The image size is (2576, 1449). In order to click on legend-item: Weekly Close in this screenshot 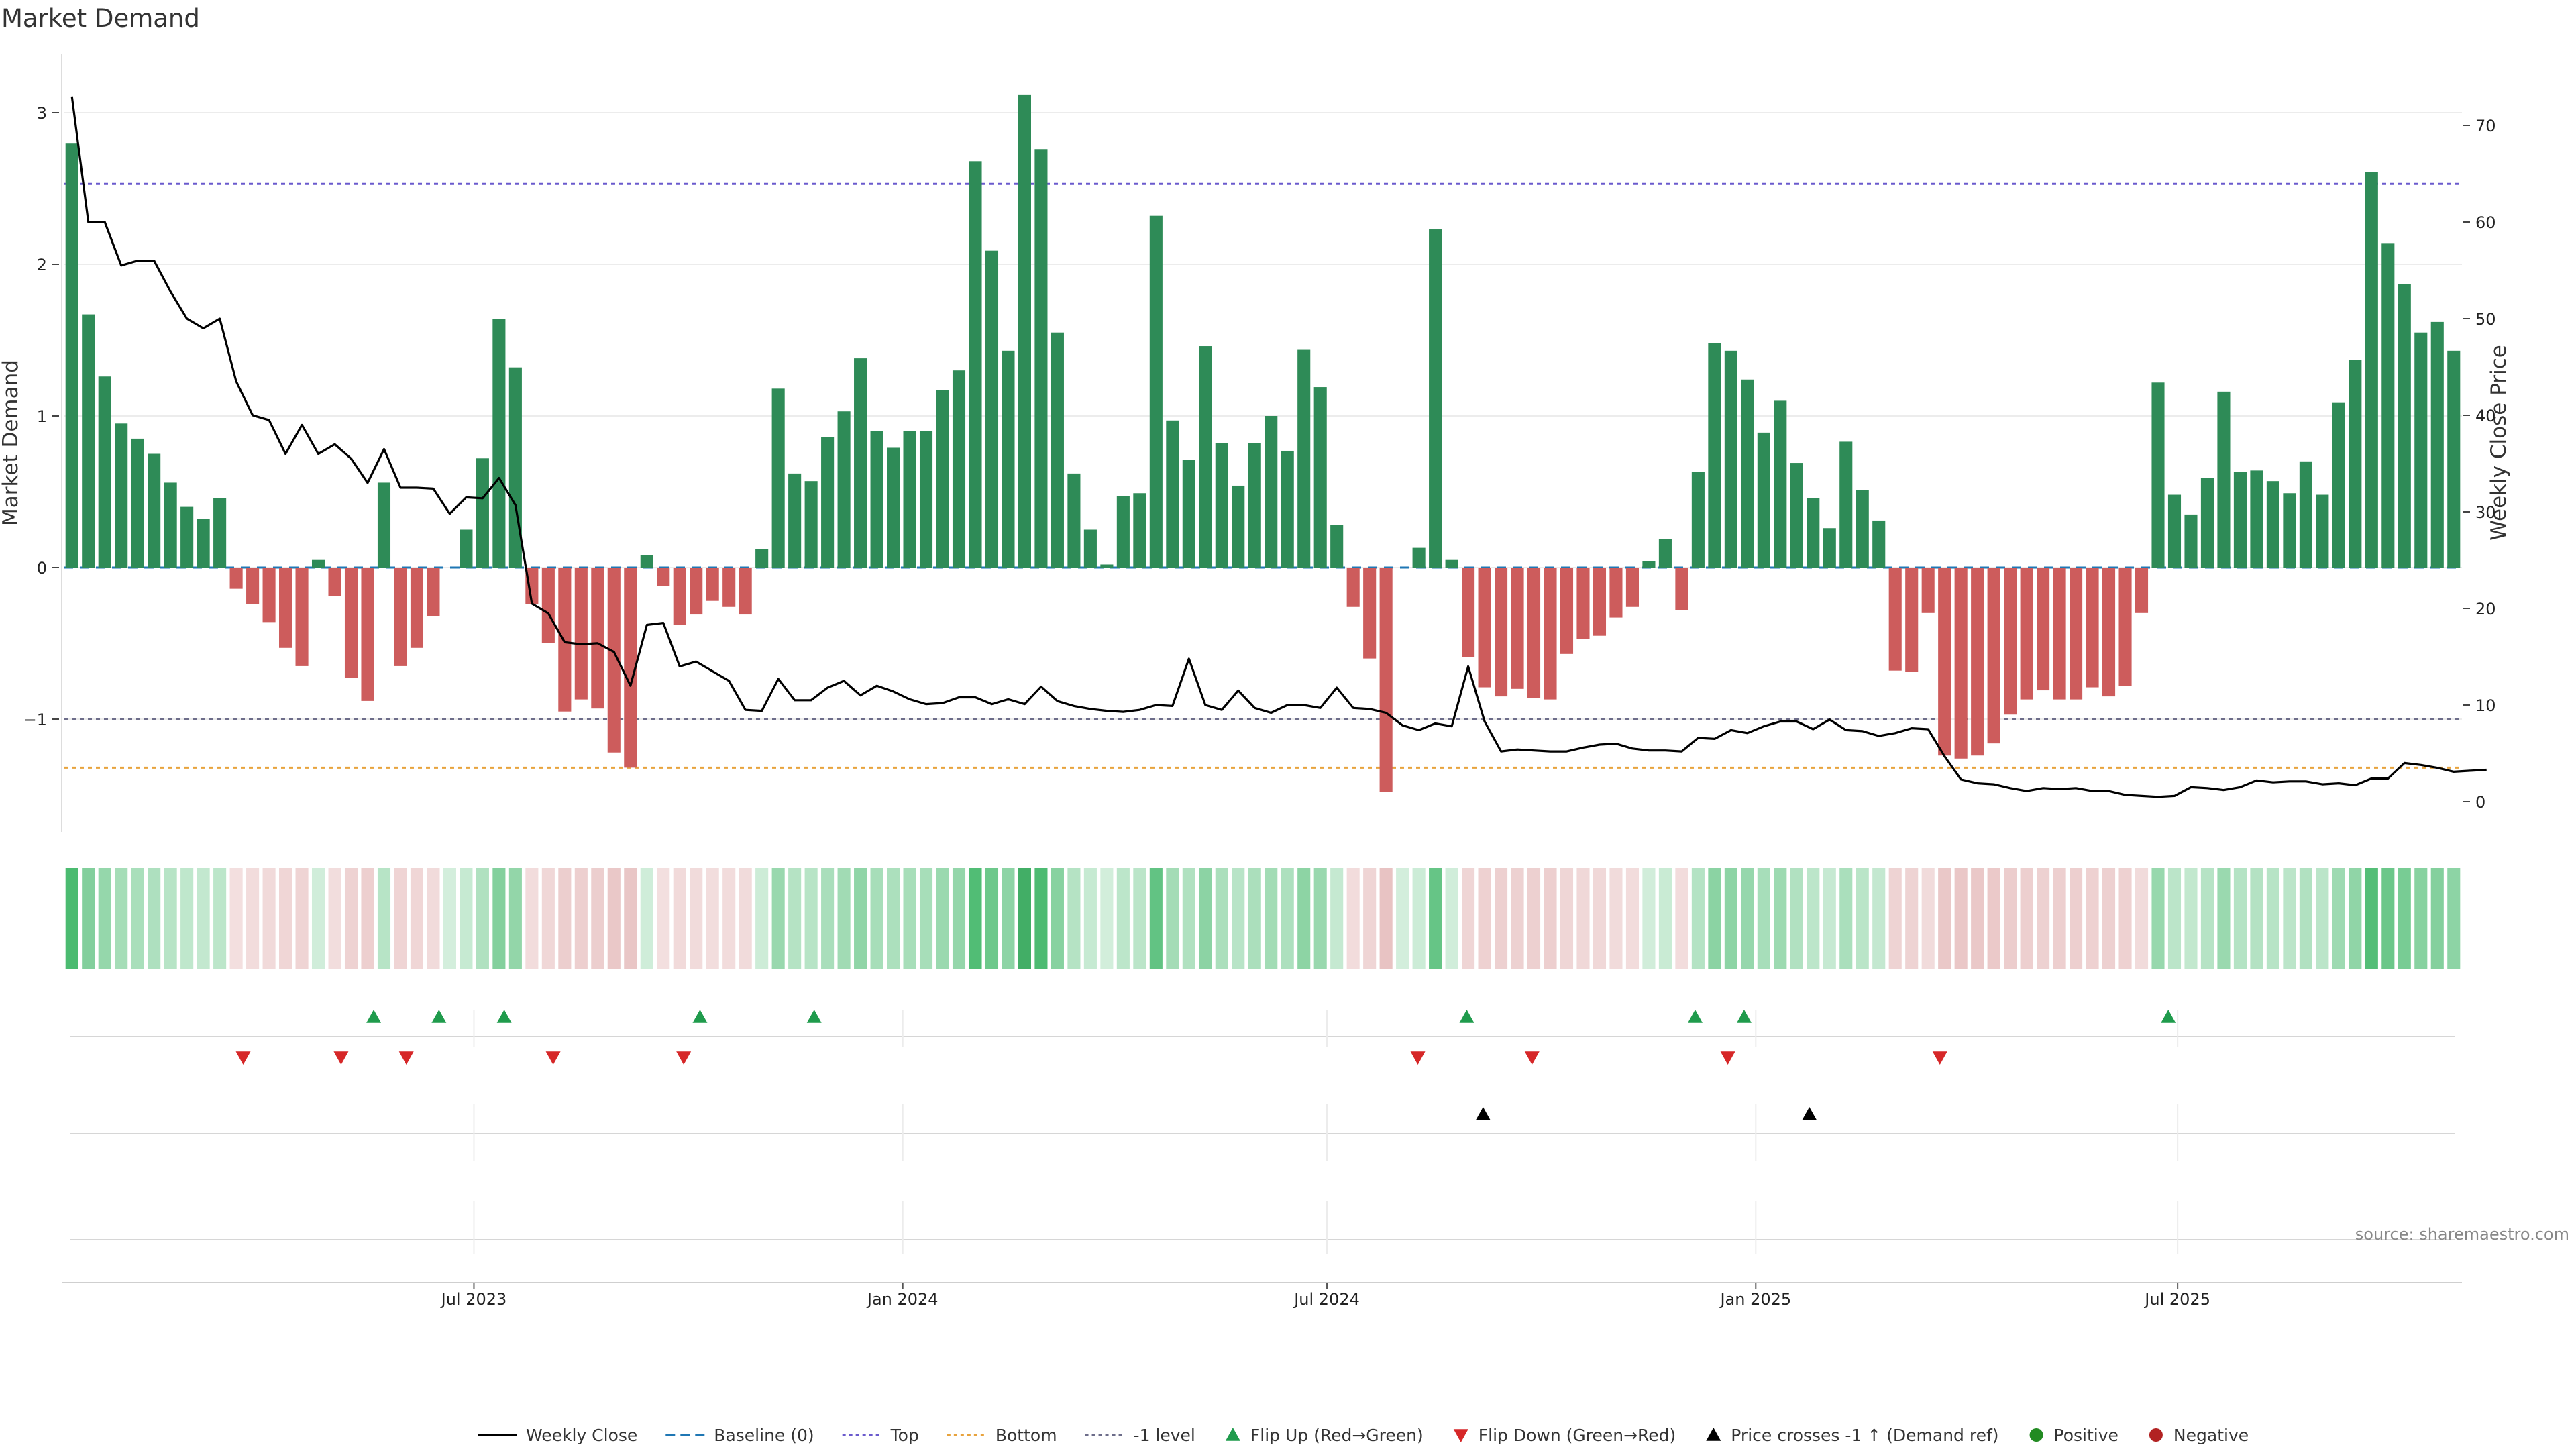, I will do `click(557, 1435)`.